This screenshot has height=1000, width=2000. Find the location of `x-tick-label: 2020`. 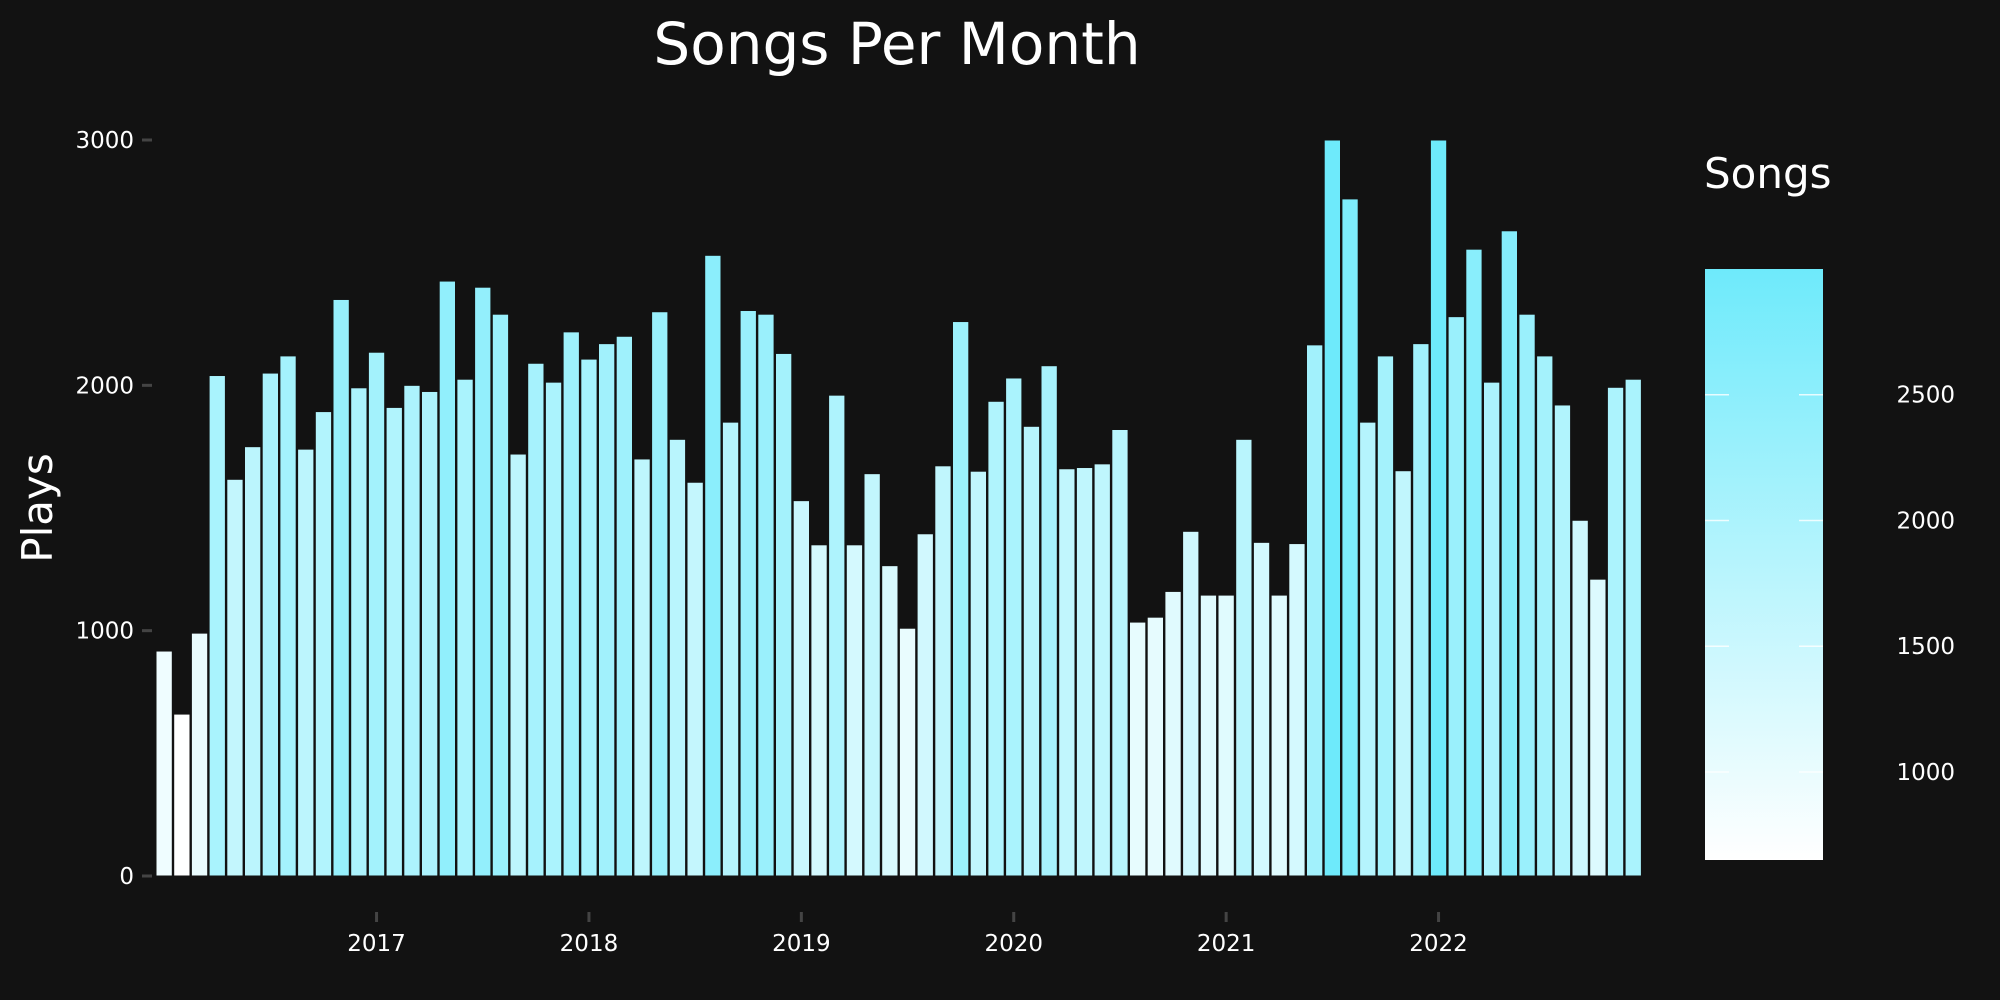

x-tick-label: 2020 is located at coordinates (1013, 944).